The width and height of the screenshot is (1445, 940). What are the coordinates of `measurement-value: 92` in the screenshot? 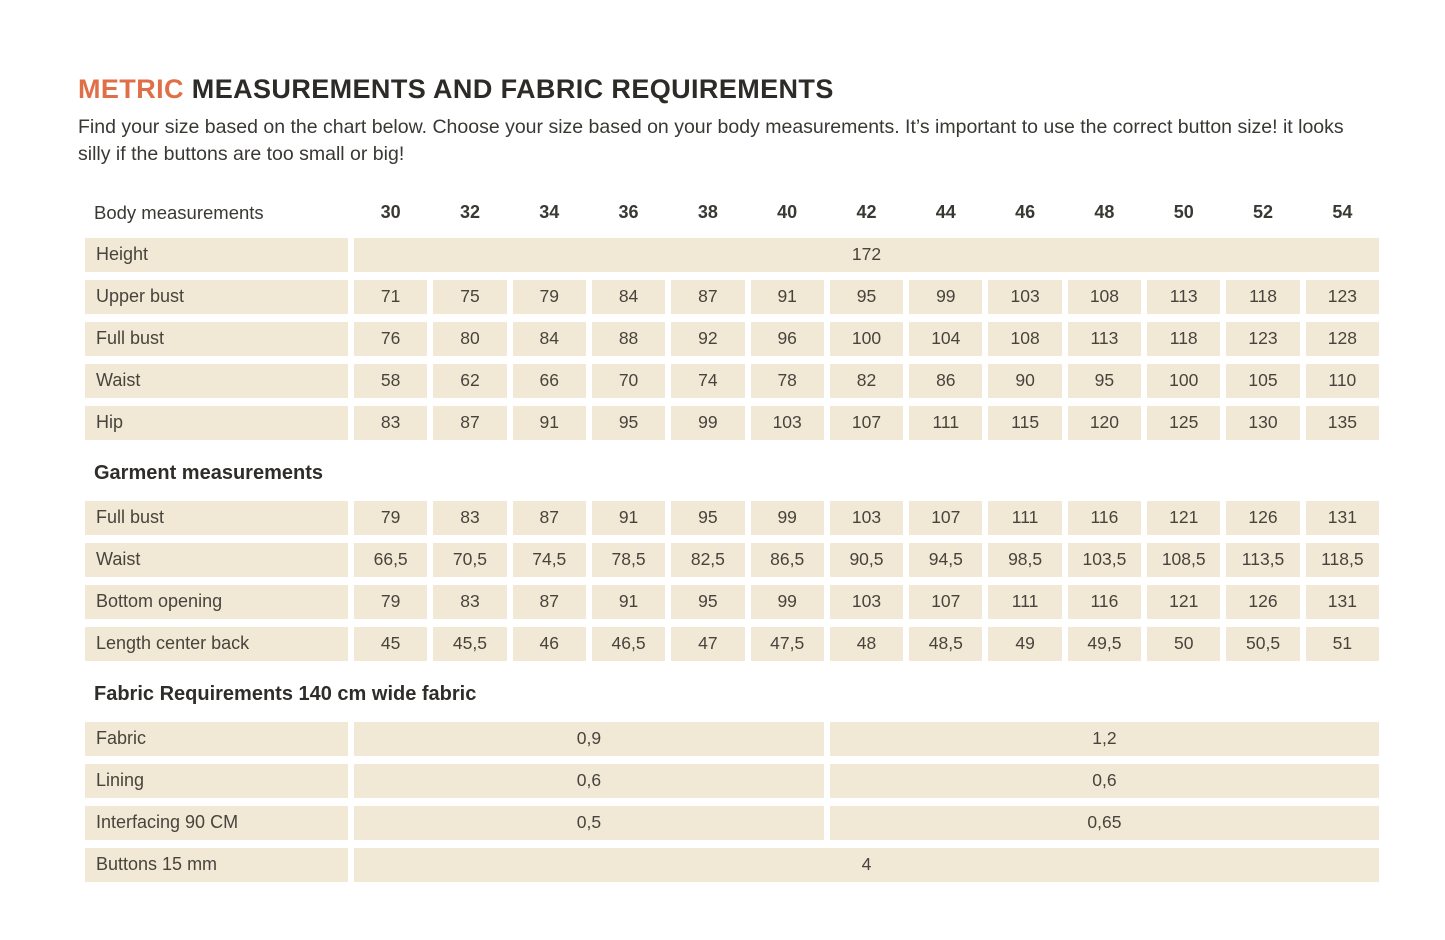 It's located at (708, 338).